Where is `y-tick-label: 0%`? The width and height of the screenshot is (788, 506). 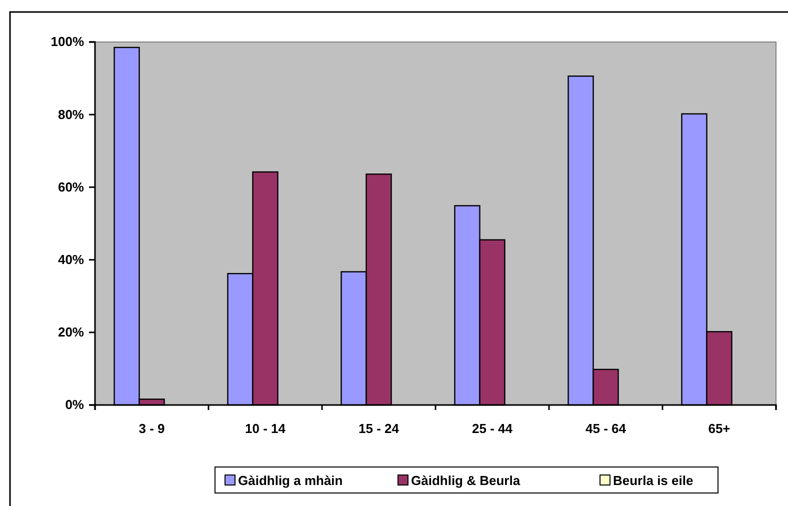 y-tick-label: 0% is located at coordinates (74, 404).